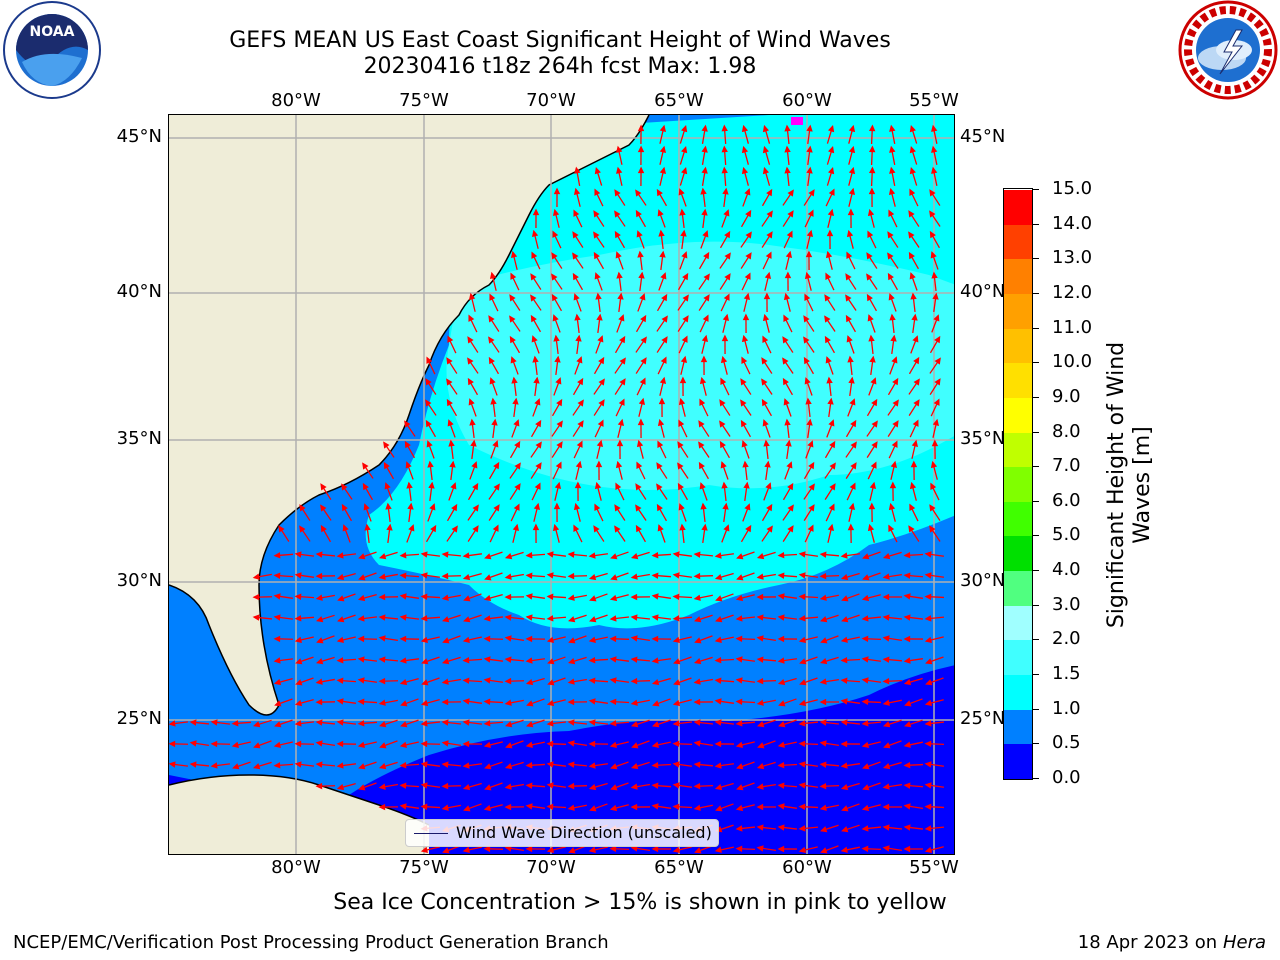 Image resolution: width=1280 pixels, height=960 pixels. I want to click on footer-date: 18 Apr 2023 on Hera, so click(1172, 942).